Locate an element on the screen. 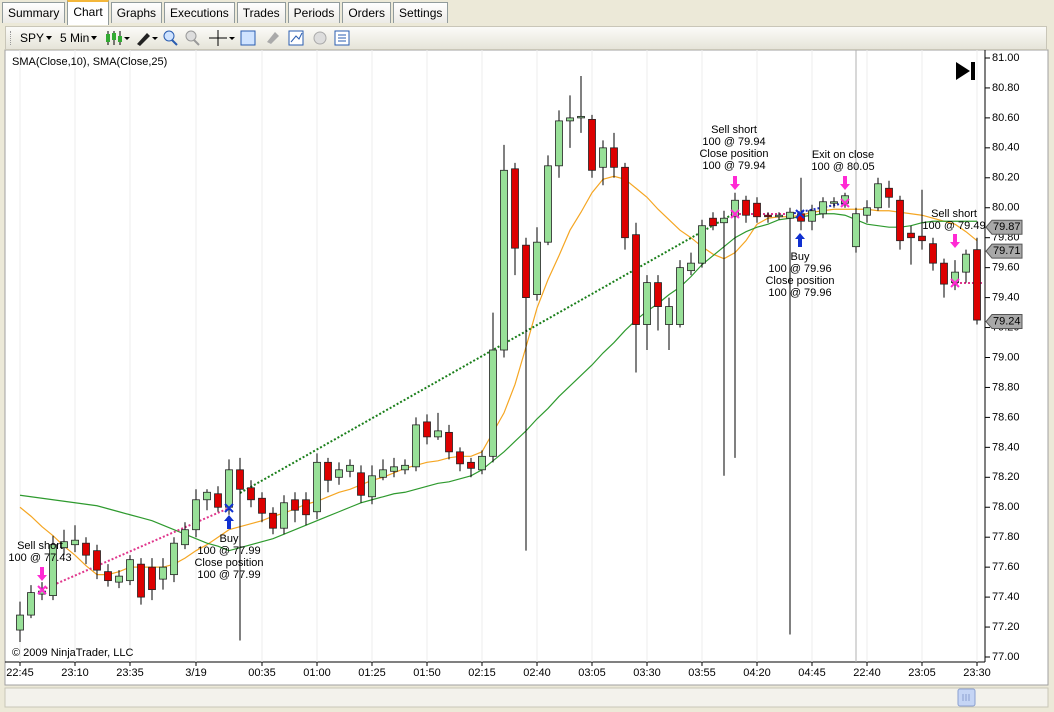 This screenshot has width=1054, height=712. globe-icon is located at coordinates (320, 38).